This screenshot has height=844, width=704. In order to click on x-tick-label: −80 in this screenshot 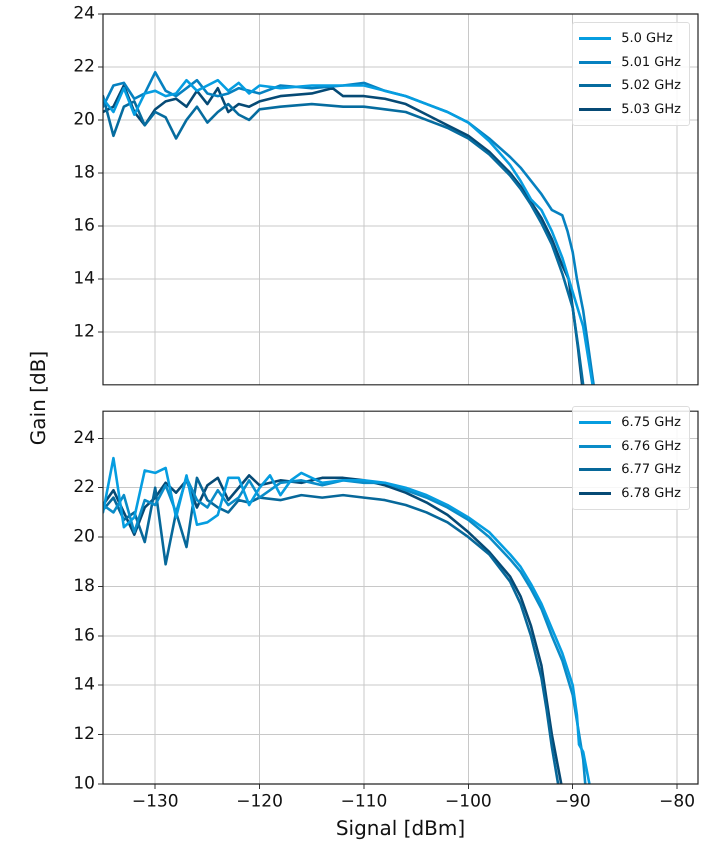, I will do `click(677, 802)`.